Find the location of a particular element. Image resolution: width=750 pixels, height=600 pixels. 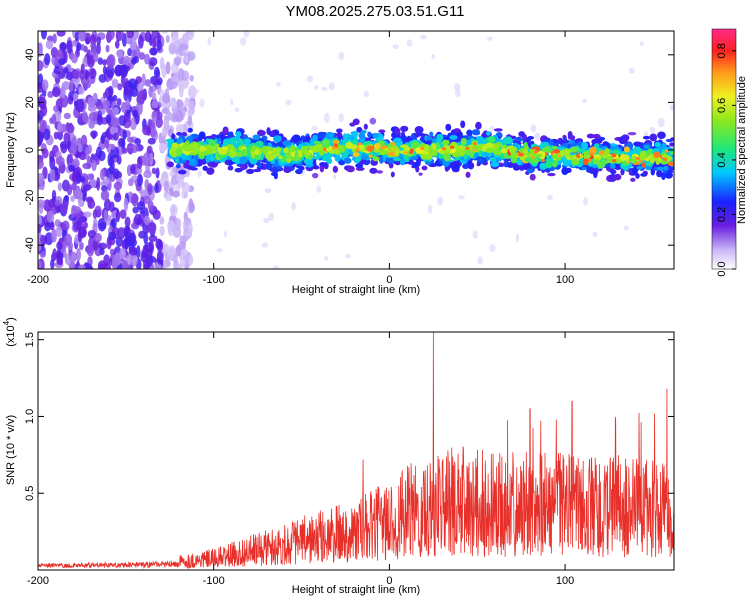

y-tick-label: 0.5 is located at coordinates (30, 493).